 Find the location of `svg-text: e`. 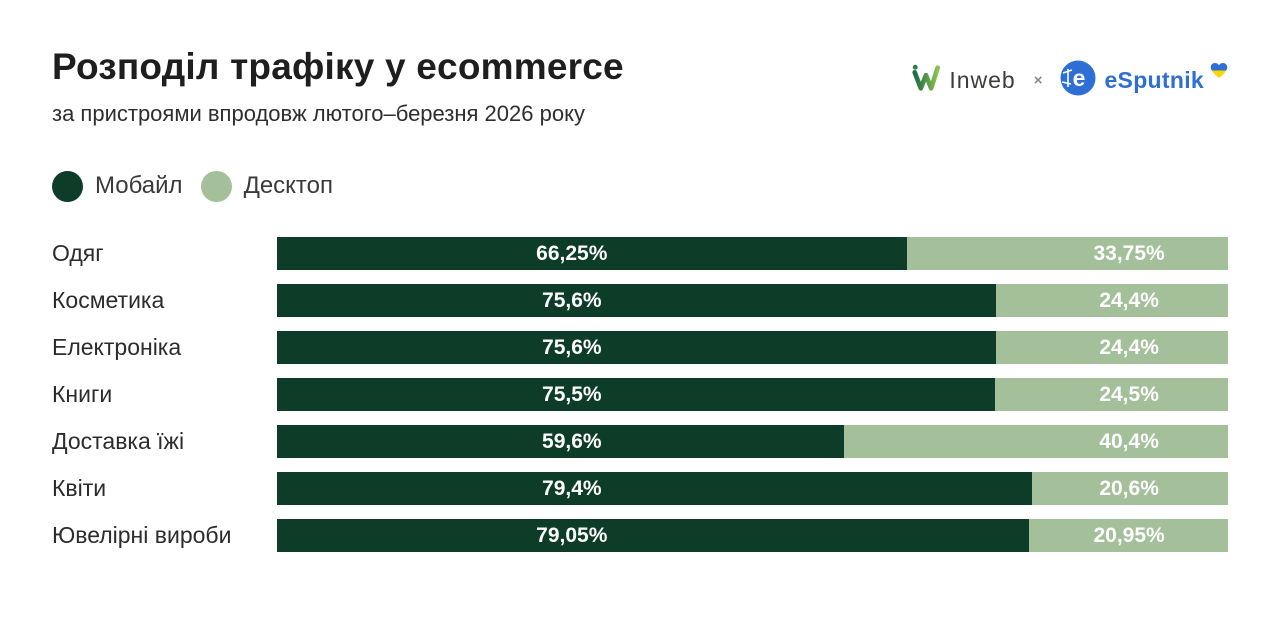

svg-text: e is located at coordinates (1079, 78).